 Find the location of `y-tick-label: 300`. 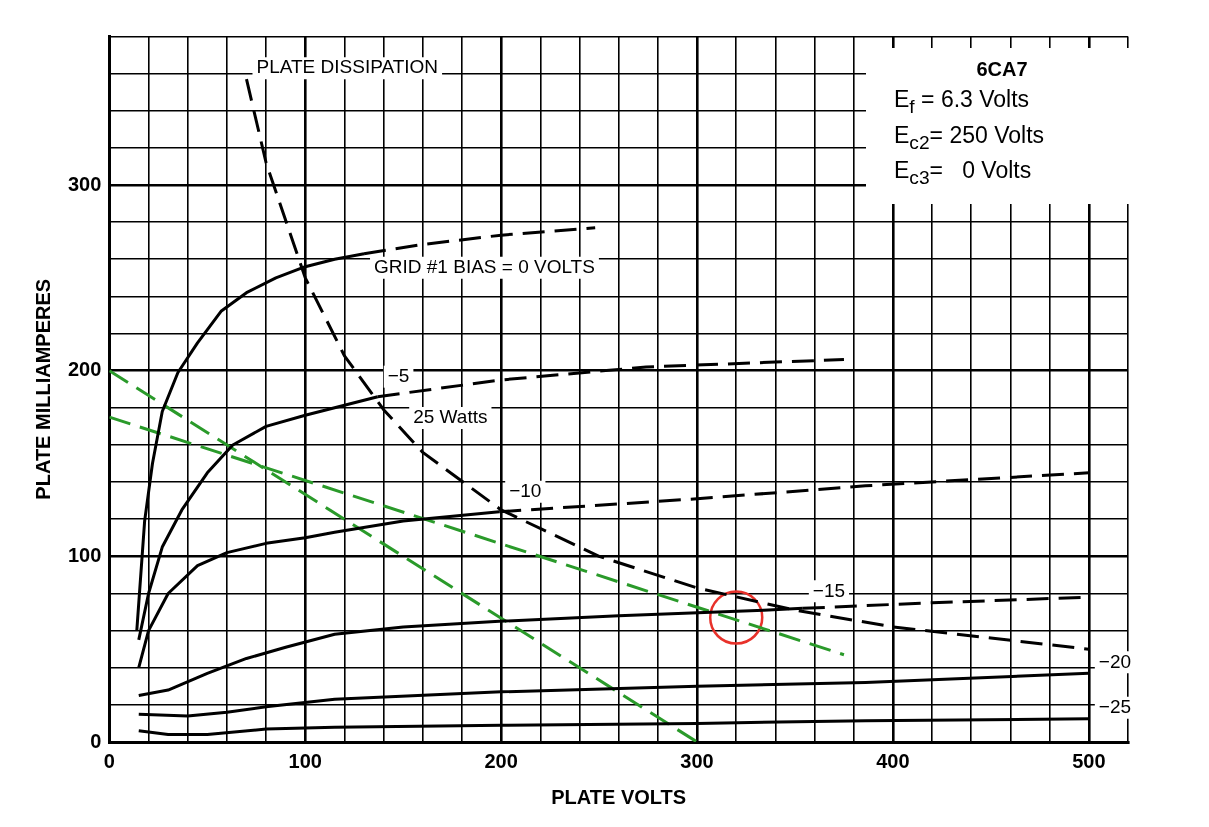

y-tick-label: 300 is located at coordinates (84, 183).